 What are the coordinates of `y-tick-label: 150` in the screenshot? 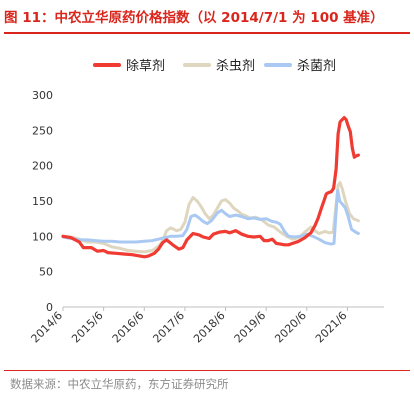 It's located at (42, 201).